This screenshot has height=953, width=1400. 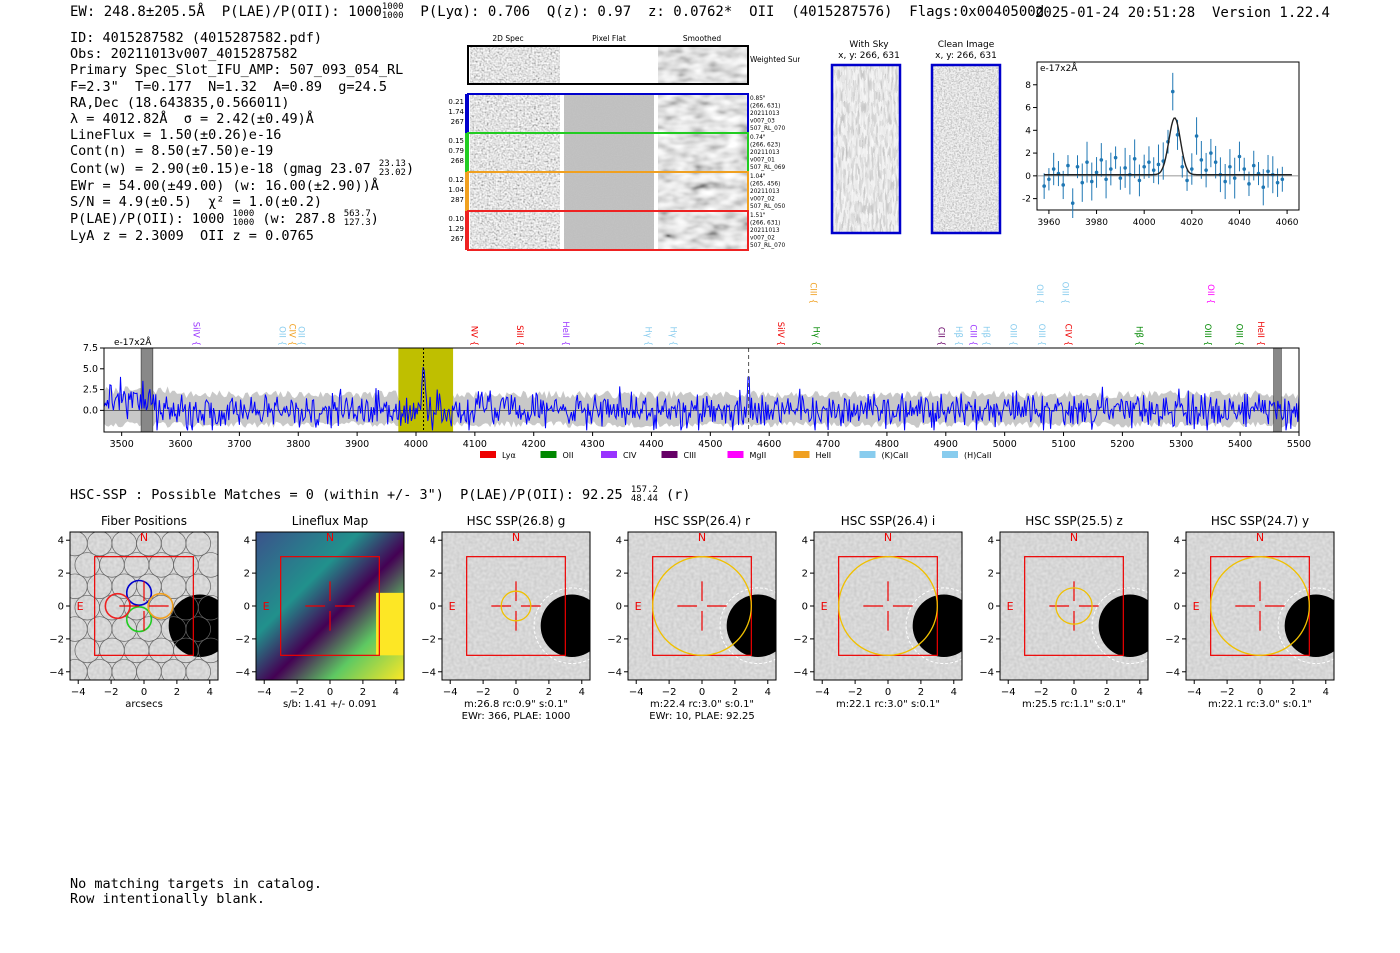 I want to click on zoom-ytick-label: 8, so click(x=1028, y=86).